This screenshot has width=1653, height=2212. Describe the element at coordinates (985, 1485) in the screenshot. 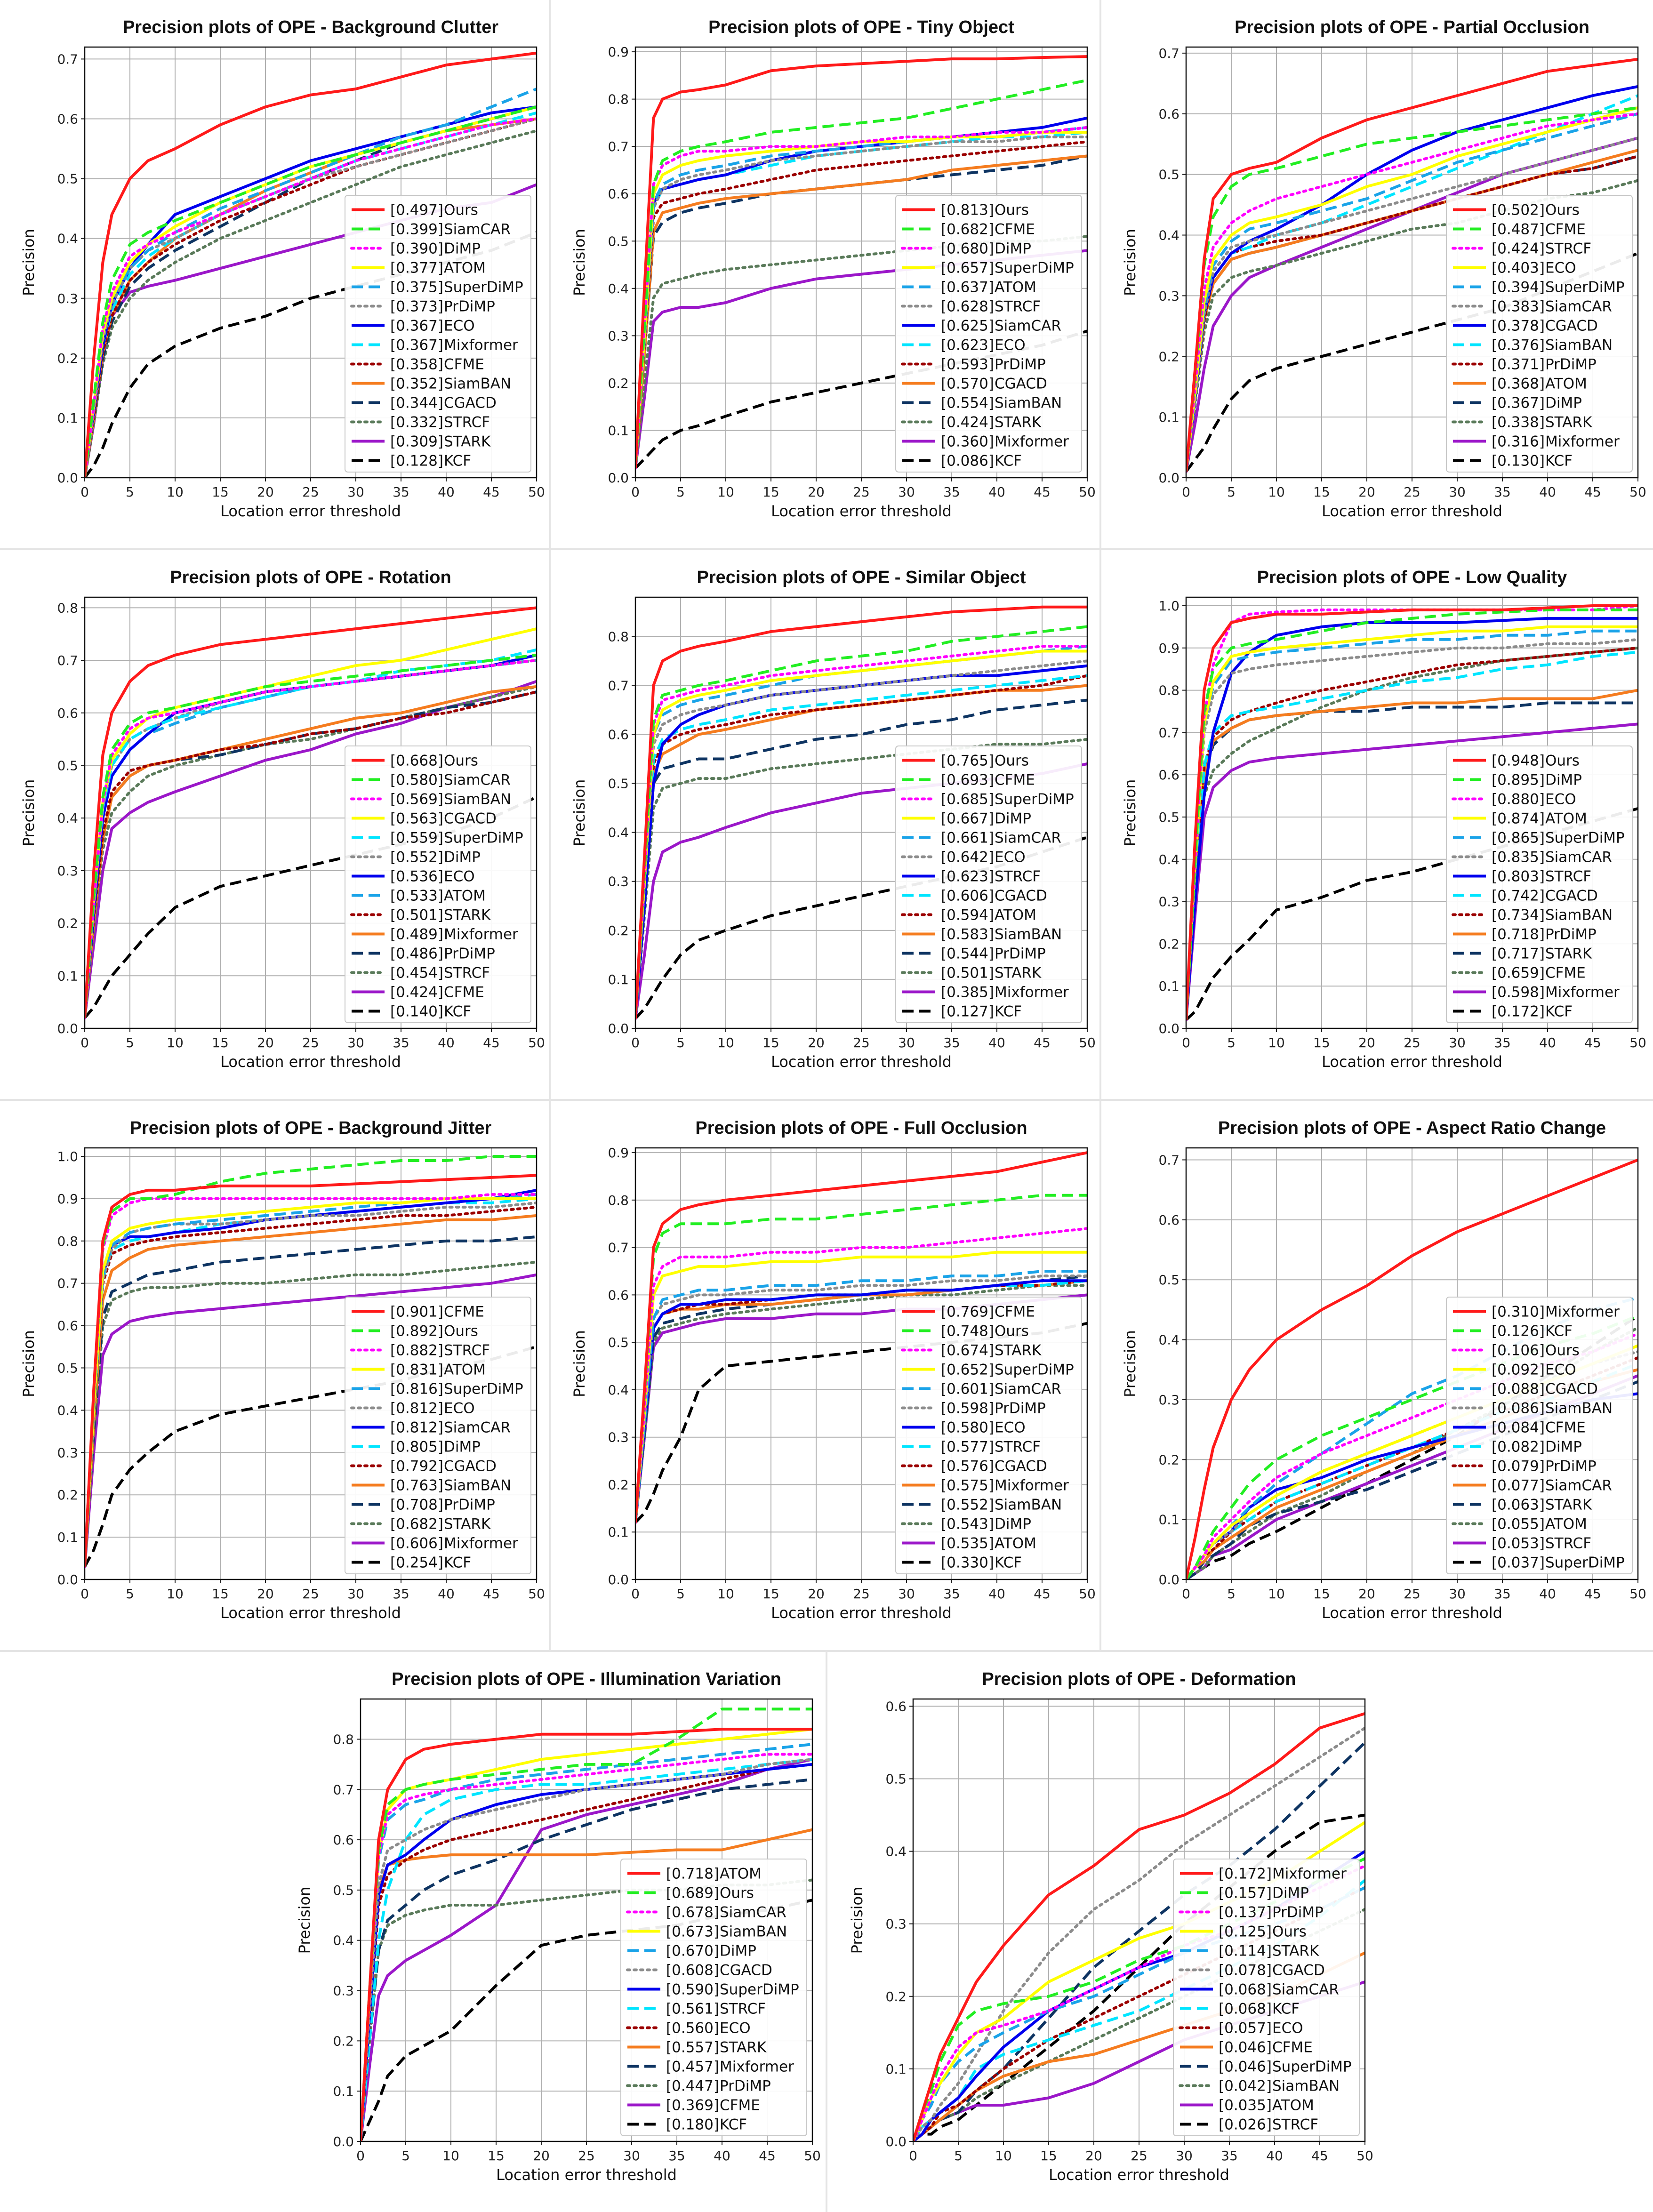

I see `legend-item-mixformer: [0.575] Mixformer` at that location.